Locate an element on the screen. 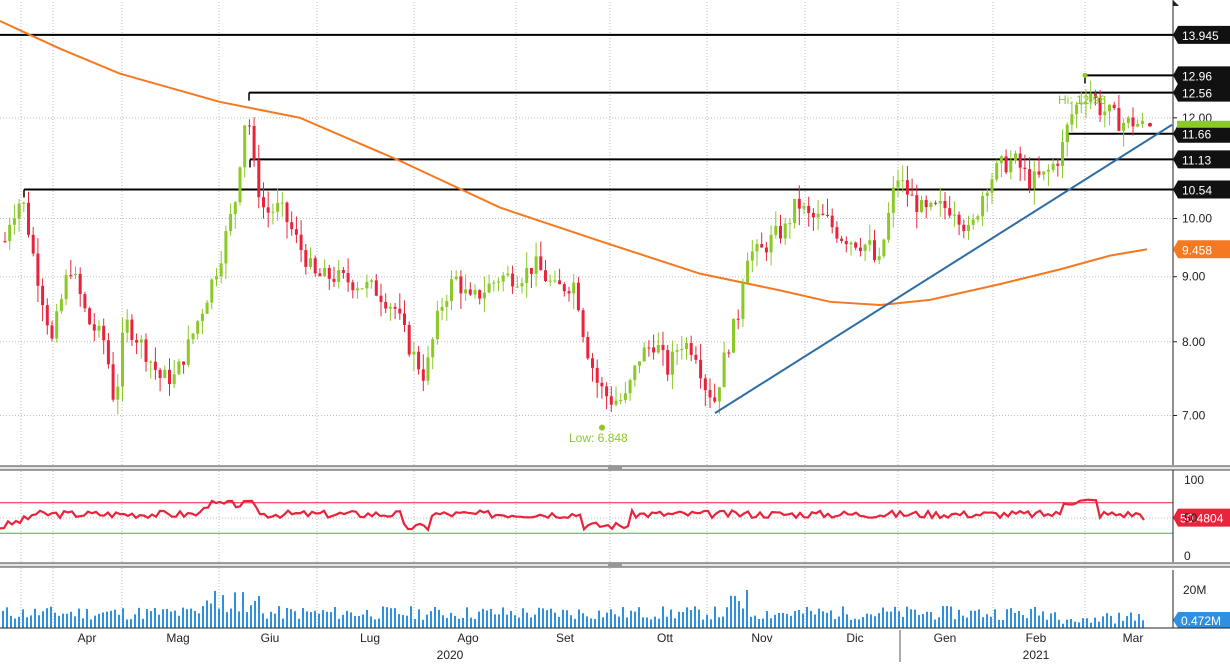 This screenshot has width=1230, height=666. last-price-dot is located at coordinates (1150, 124).